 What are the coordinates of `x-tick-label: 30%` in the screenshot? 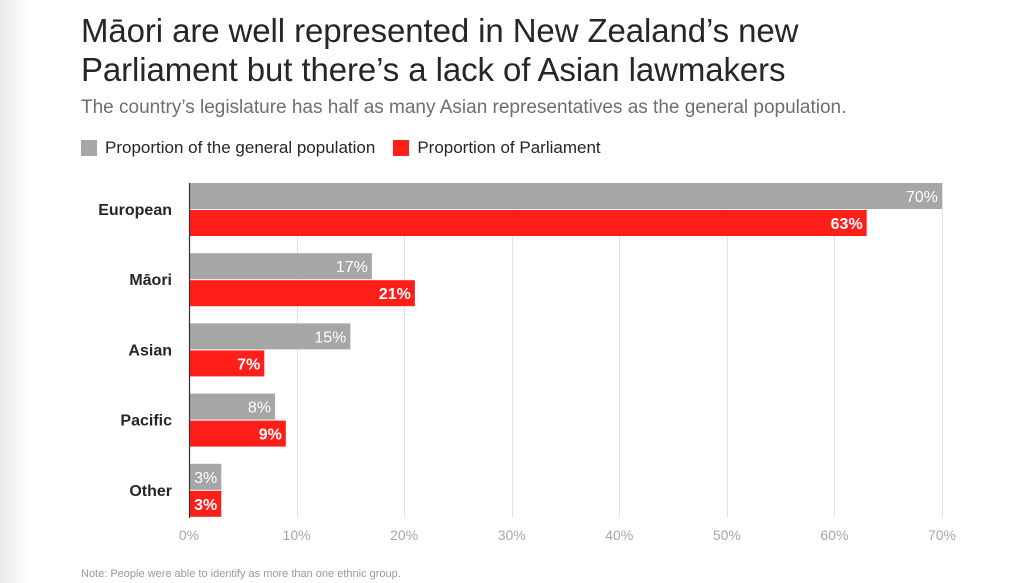 It's located at (512, 535).